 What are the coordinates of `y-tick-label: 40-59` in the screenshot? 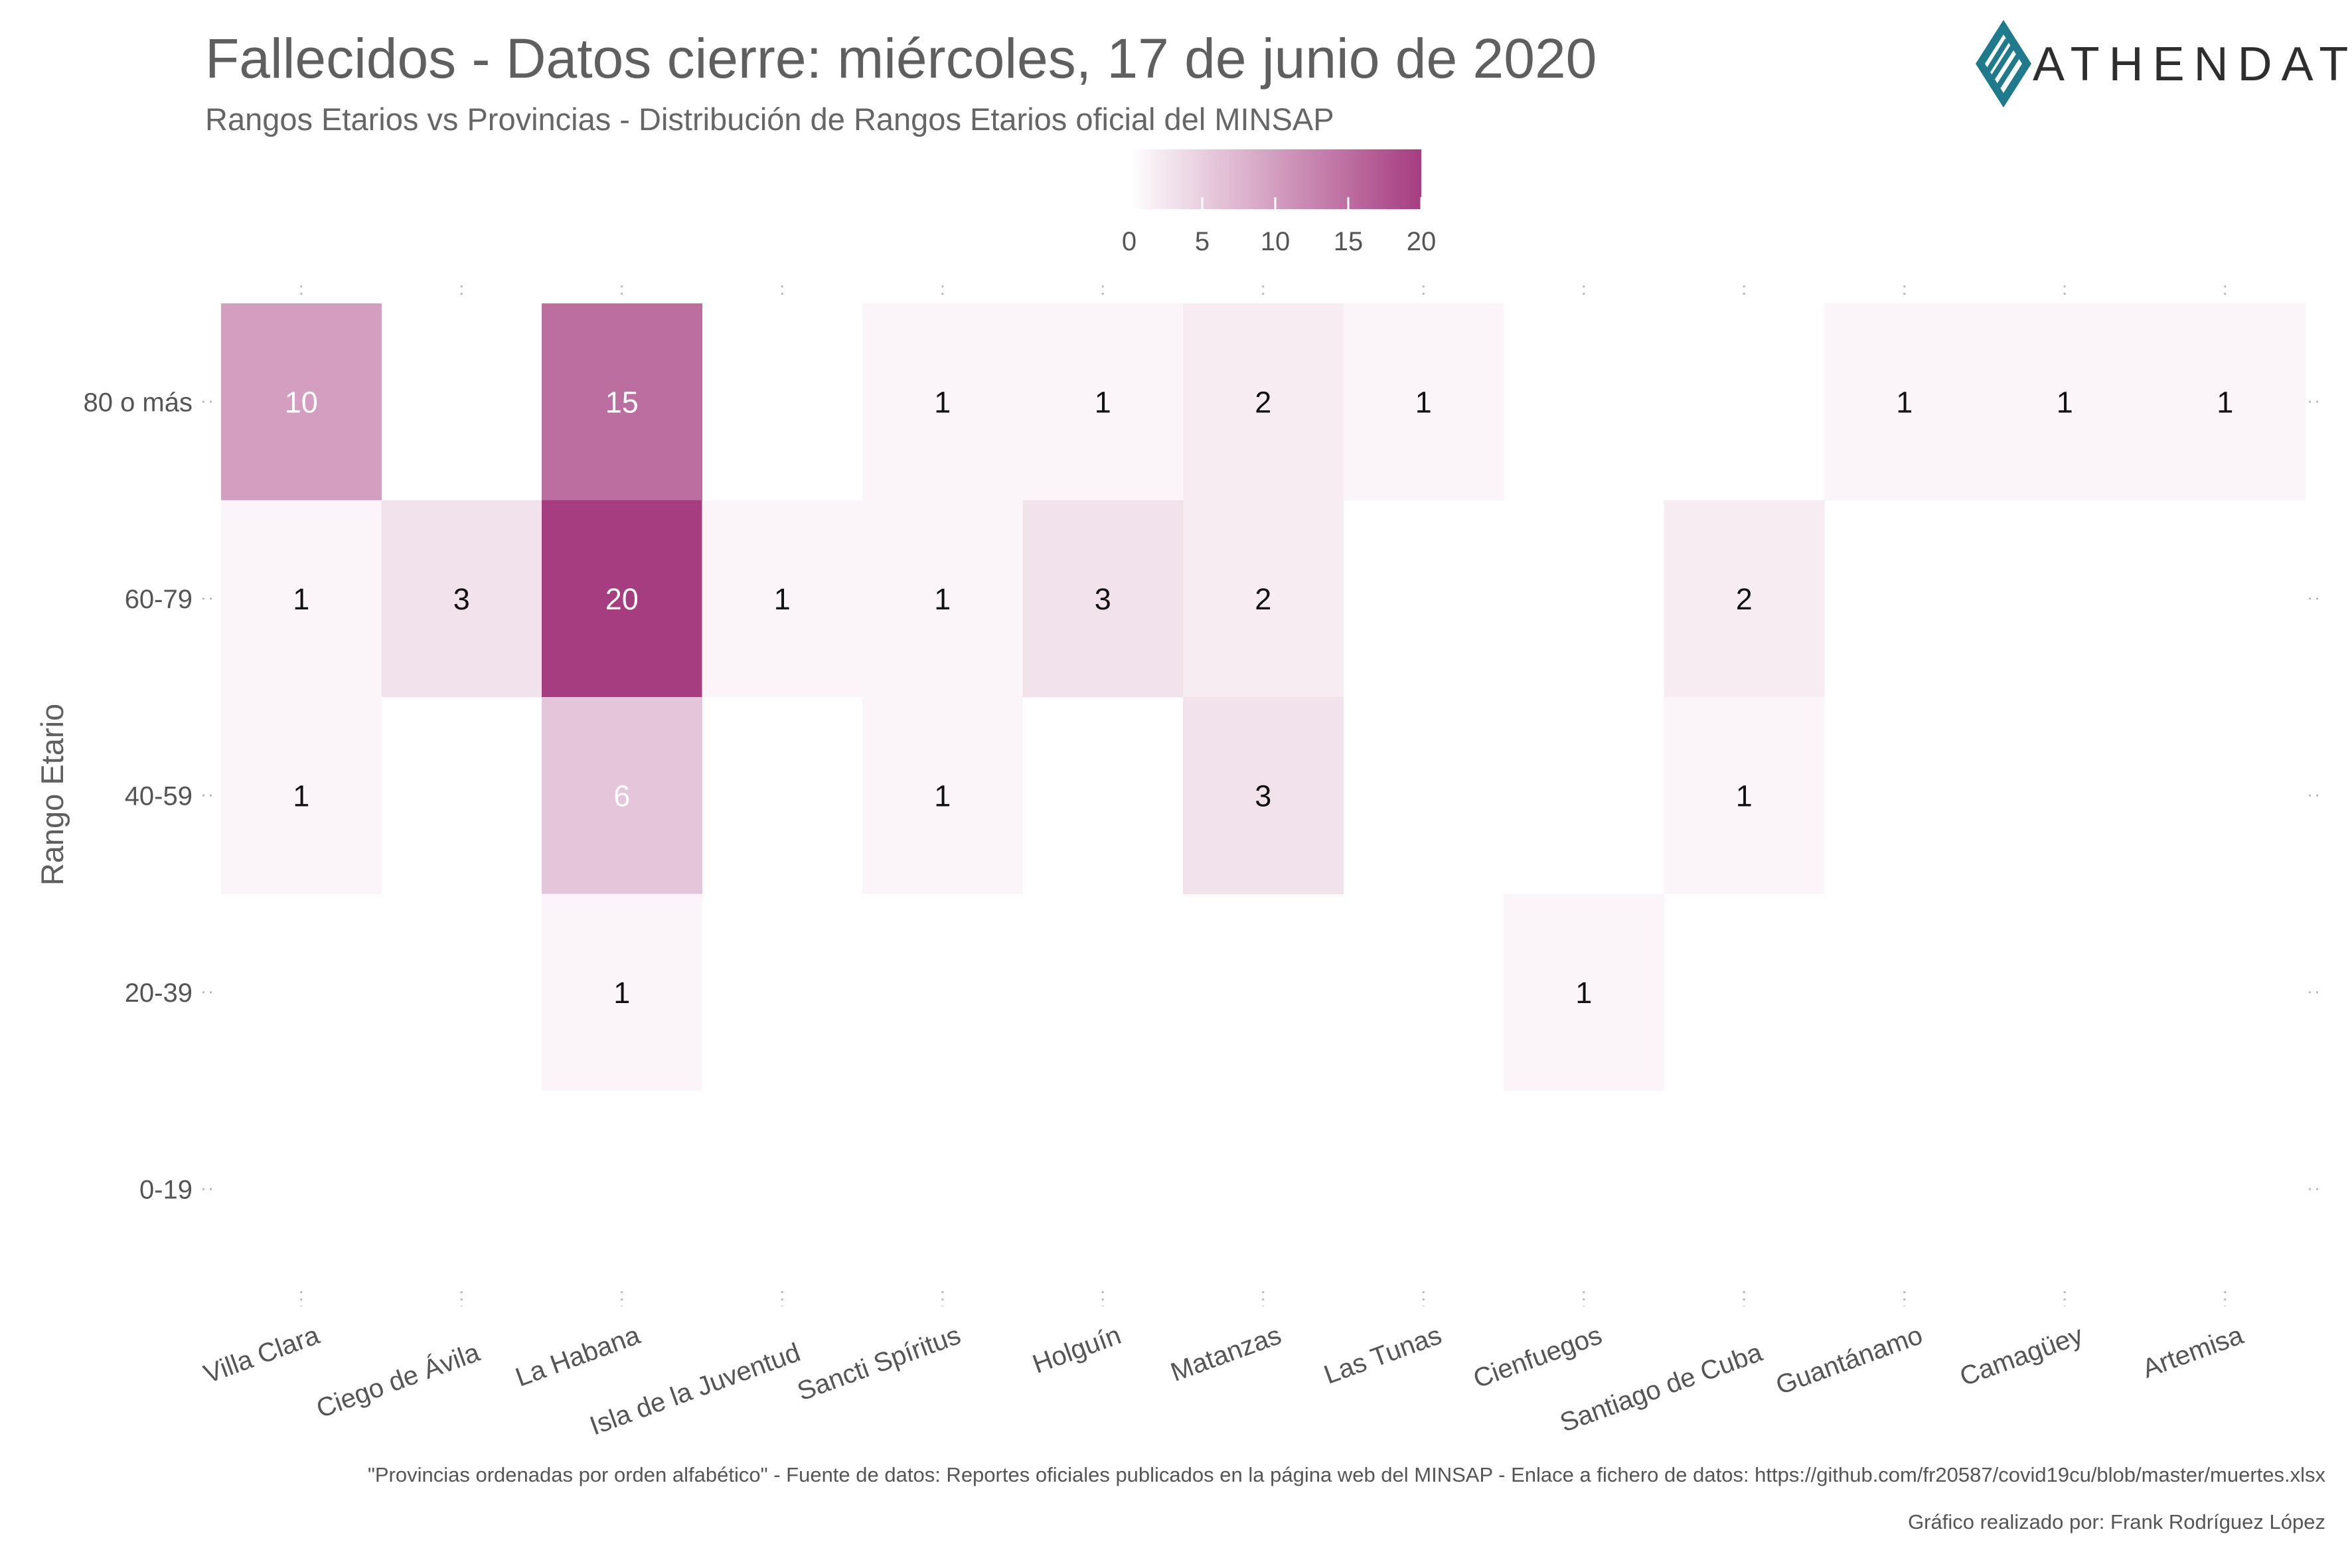 It's located at (159, 796).